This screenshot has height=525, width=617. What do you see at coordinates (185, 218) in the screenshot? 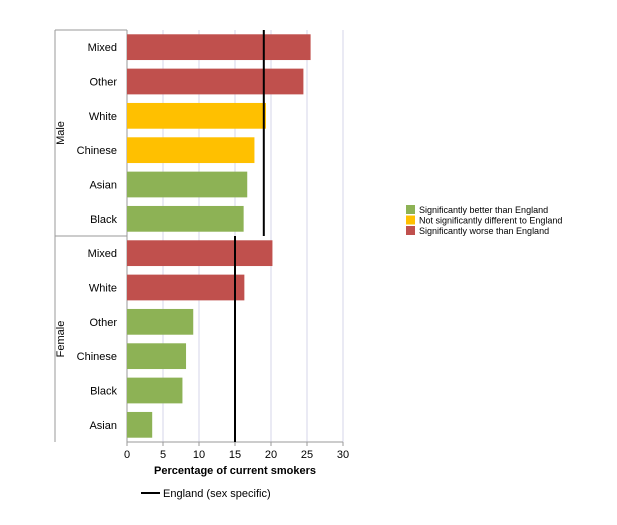
I see `bar-male-black` at bounding box center [185, 218].